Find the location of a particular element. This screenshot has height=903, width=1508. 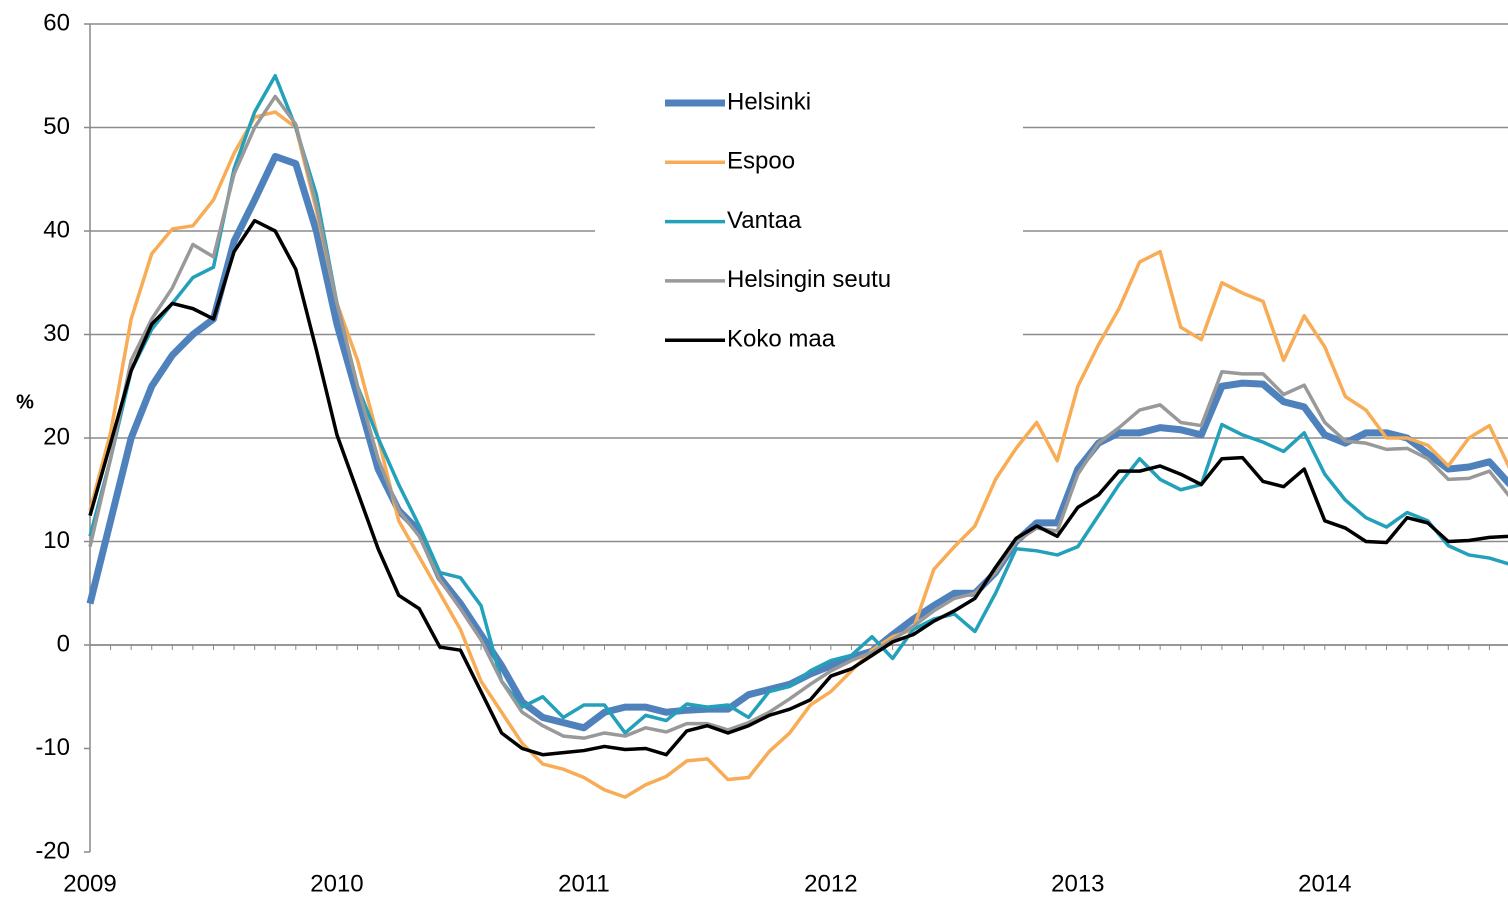

y-axis-label: % is located at coordinates (25, 402).